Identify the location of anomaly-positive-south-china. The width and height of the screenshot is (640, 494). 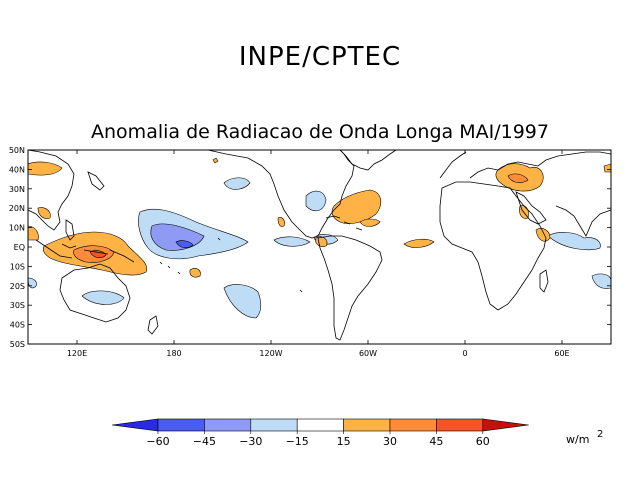
(44, 213).